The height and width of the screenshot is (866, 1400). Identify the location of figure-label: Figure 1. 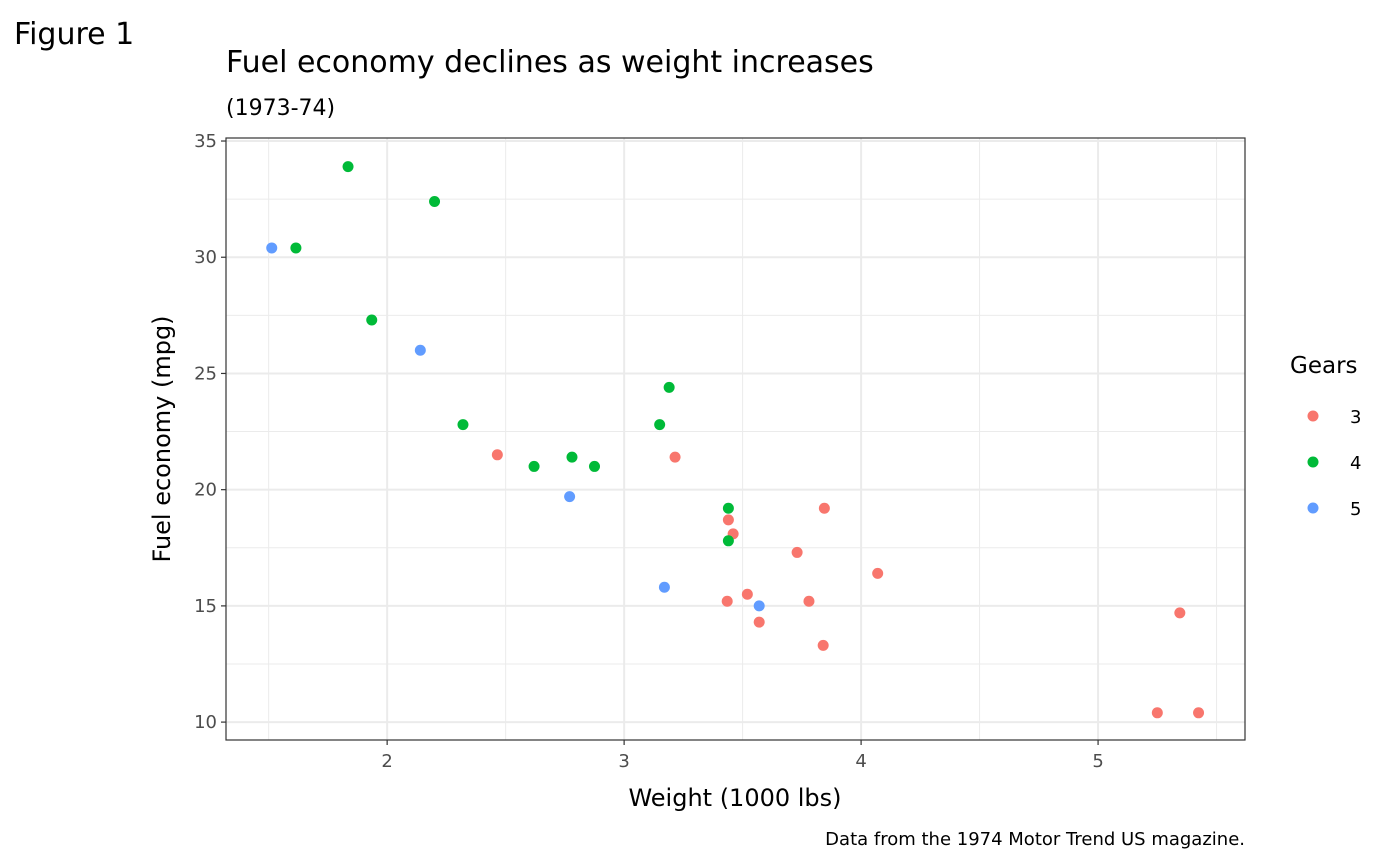
(74, 34).